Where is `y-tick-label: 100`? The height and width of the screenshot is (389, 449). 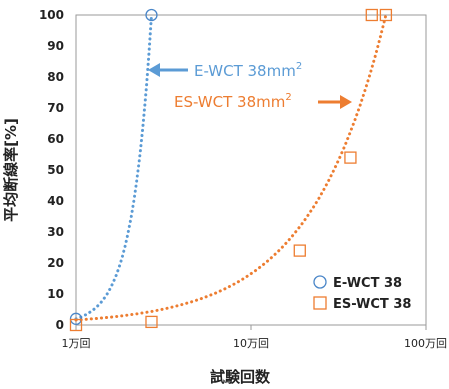 y-tick-label: 100 is located at coordinates (51, 15).